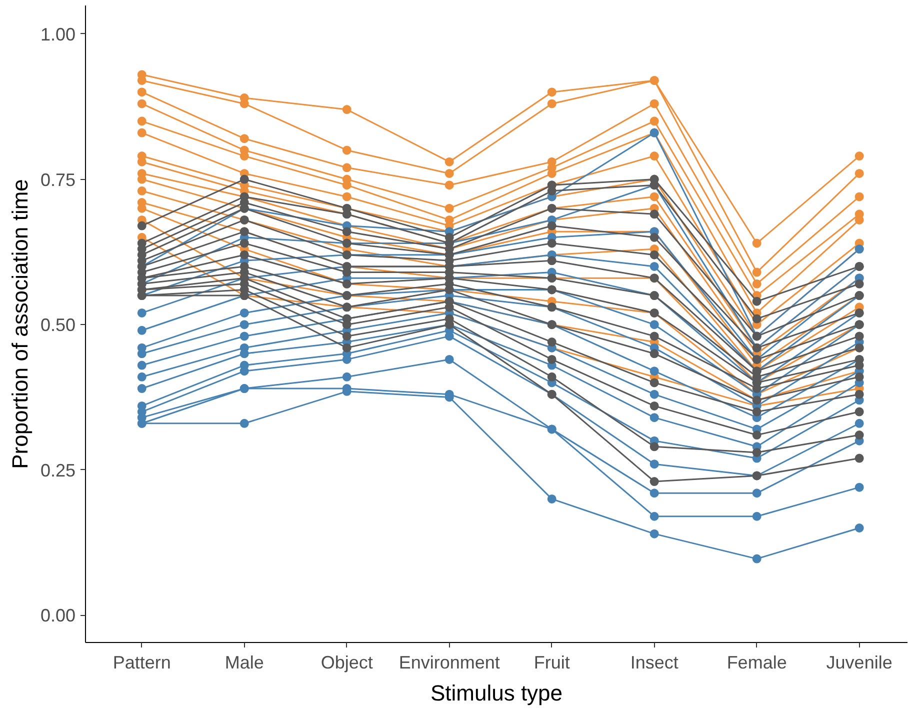  What do you see at coordinates (552, 662) in the screenshot?
I see `x-tick-label: Fruit` at bounding box center [552, 662].